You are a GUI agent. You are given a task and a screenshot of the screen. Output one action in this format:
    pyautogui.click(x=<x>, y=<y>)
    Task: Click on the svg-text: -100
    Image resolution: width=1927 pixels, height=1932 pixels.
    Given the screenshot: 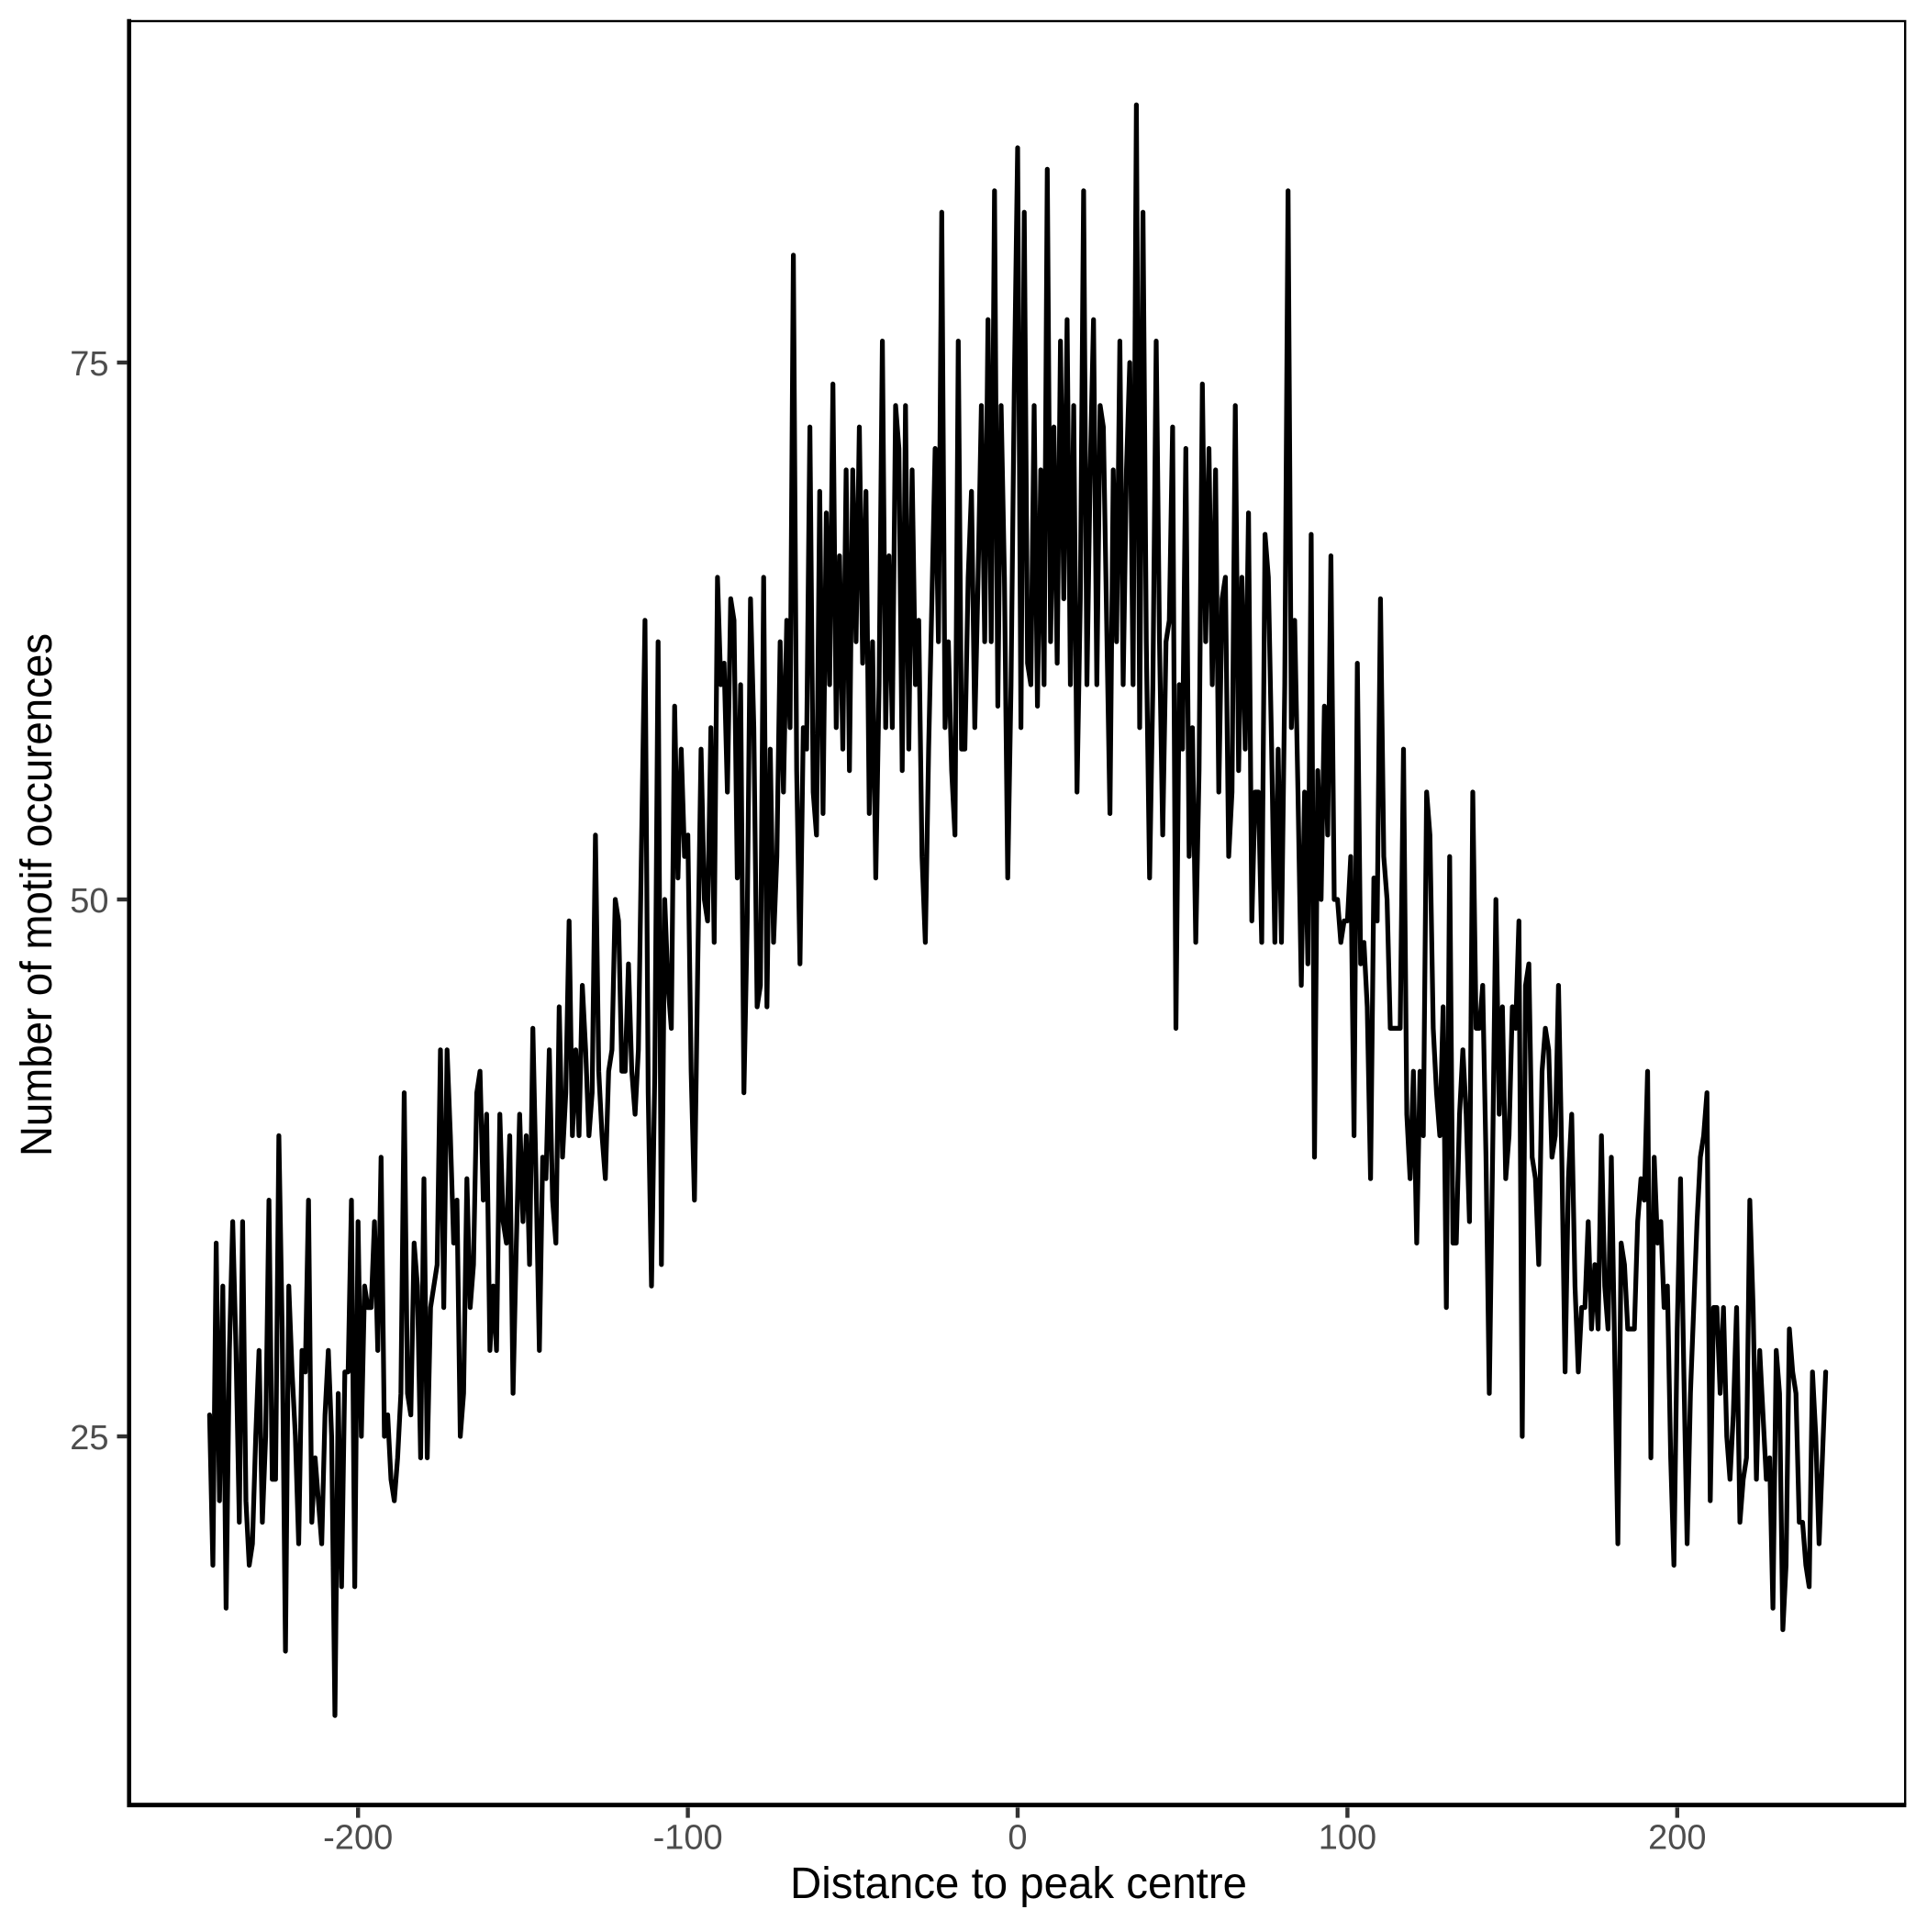 What is the action you would take?
    pyautogui.click(x=688, y=1838)
    